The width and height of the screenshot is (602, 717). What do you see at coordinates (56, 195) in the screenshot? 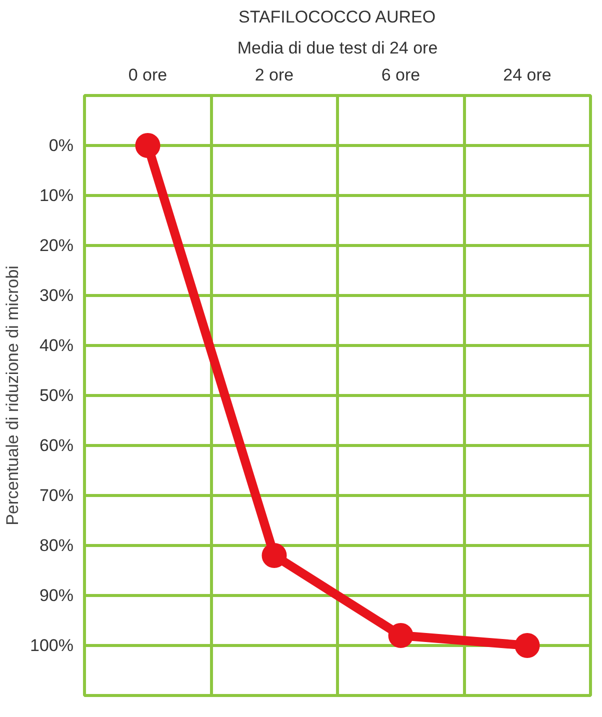
I see `y-tick-label: 10%` at bounding box center [56, 195].